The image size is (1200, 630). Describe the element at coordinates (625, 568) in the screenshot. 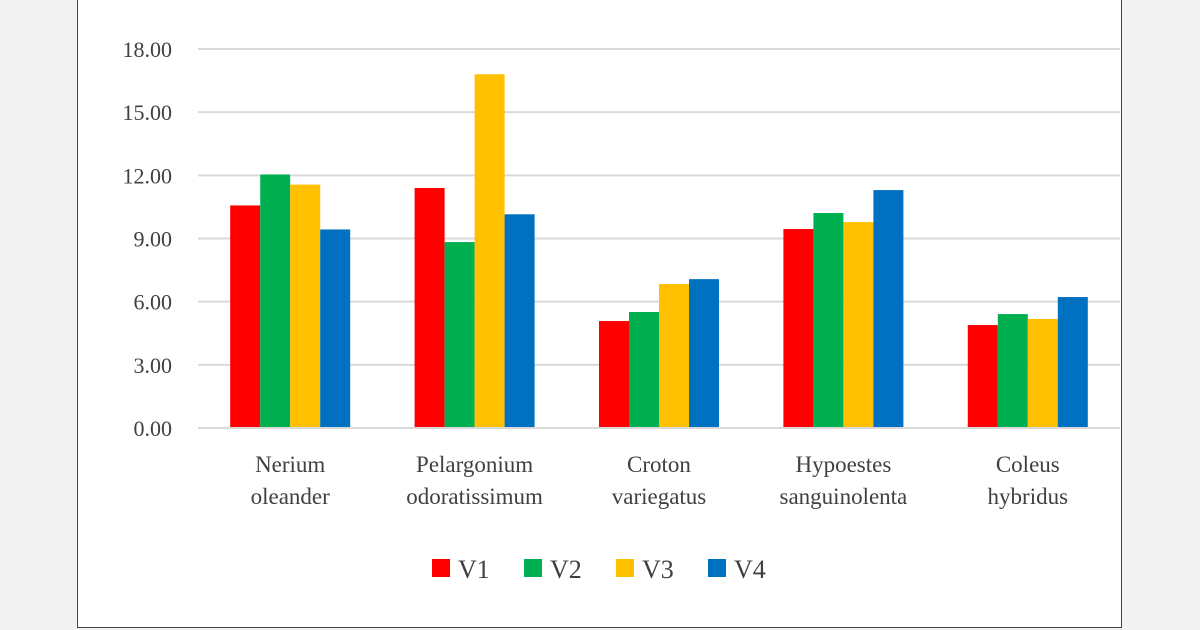

I see `legend-swatch-v3` at that location.